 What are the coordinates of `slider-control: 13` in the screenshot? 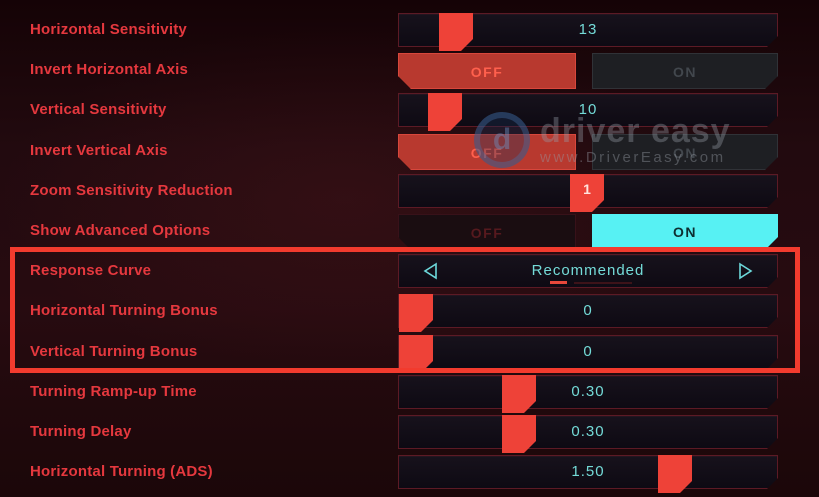 It's located at (588, 33).